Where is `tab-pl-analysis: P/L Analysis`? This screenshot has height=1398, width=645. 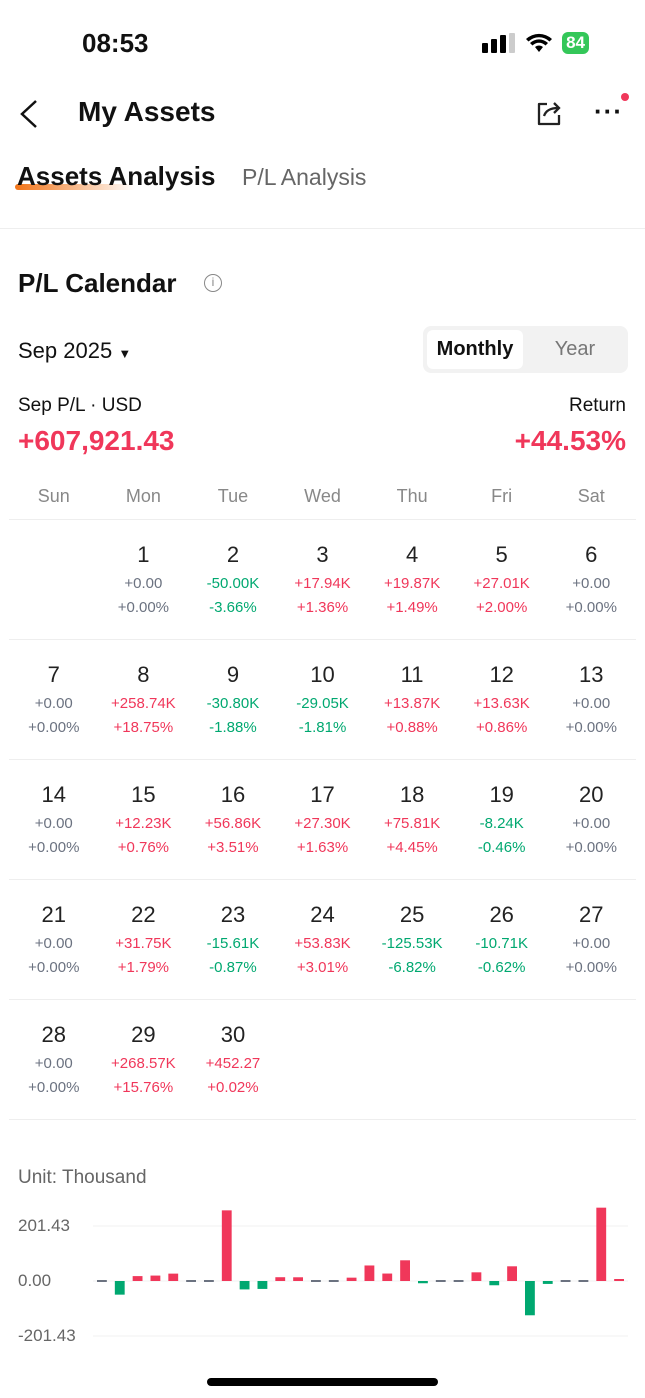
tab-pl-analysis: P/L Analysis is located at coordinates (304, 177).